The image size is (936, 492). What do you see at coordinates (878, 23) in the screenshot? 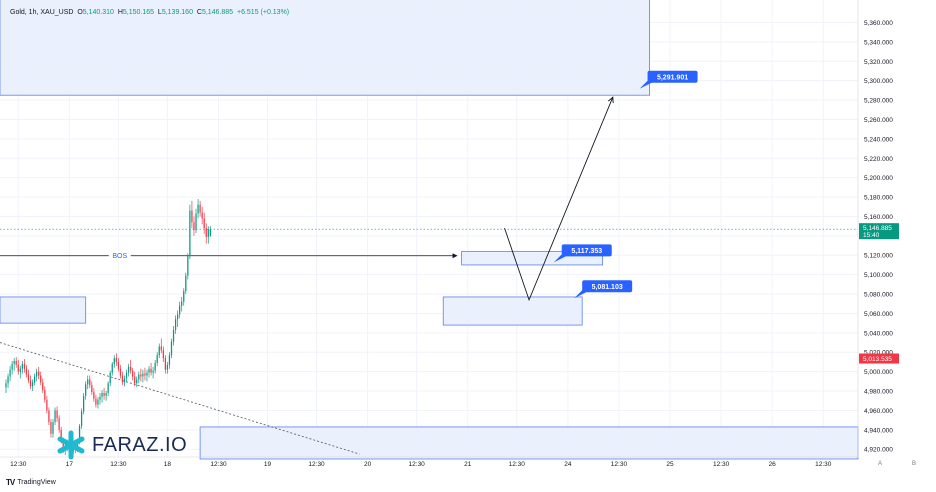
I see `price-tick-label: 5,360.000` at bounding box center [878, 23].